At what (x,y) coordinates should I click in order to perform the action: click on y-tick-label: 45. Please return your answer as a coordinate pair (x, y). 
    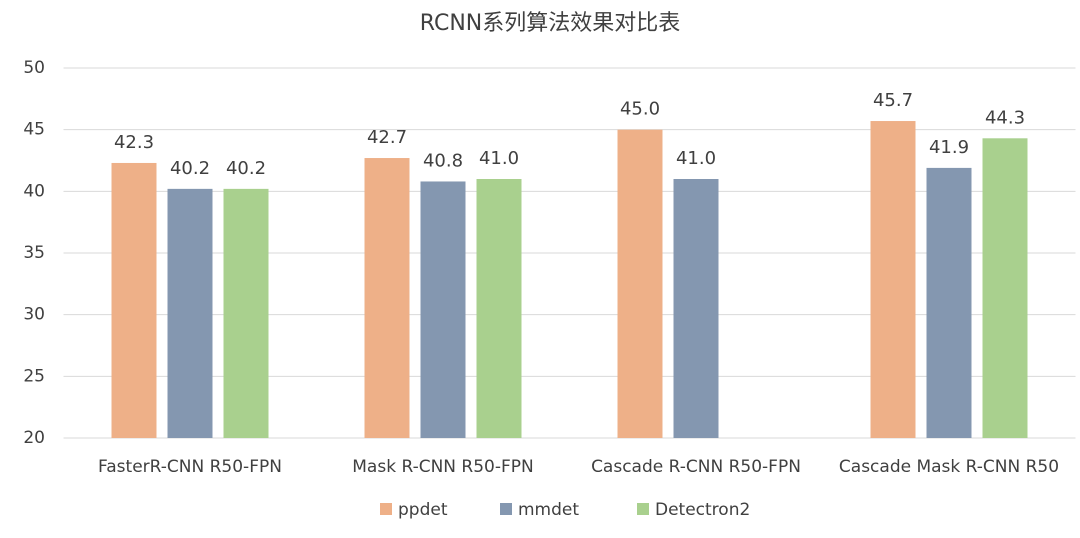
    Looking at the image, I should click on (34, 130).